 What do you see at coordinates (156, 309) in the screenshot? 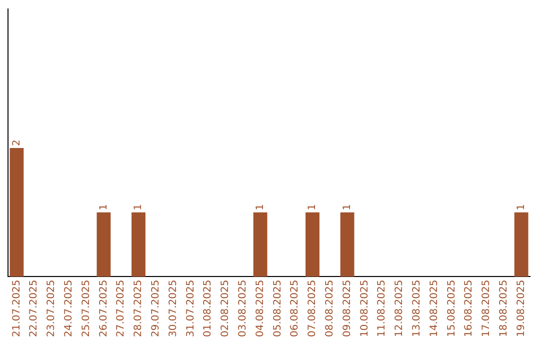
I see `x-tick-label: 29.07.2025` at bounding box center [156, 309].